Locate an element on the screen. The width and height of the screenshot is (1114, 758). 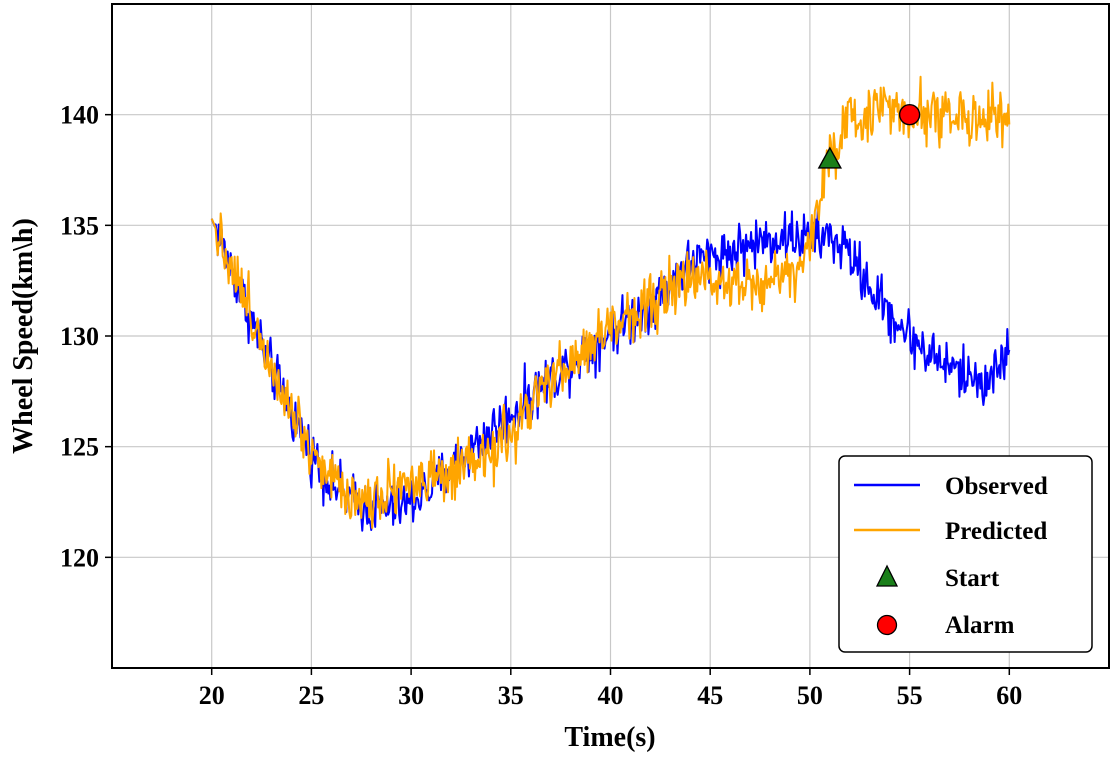
x-tick-label-45: 45 is located at coordinates (710, 695).